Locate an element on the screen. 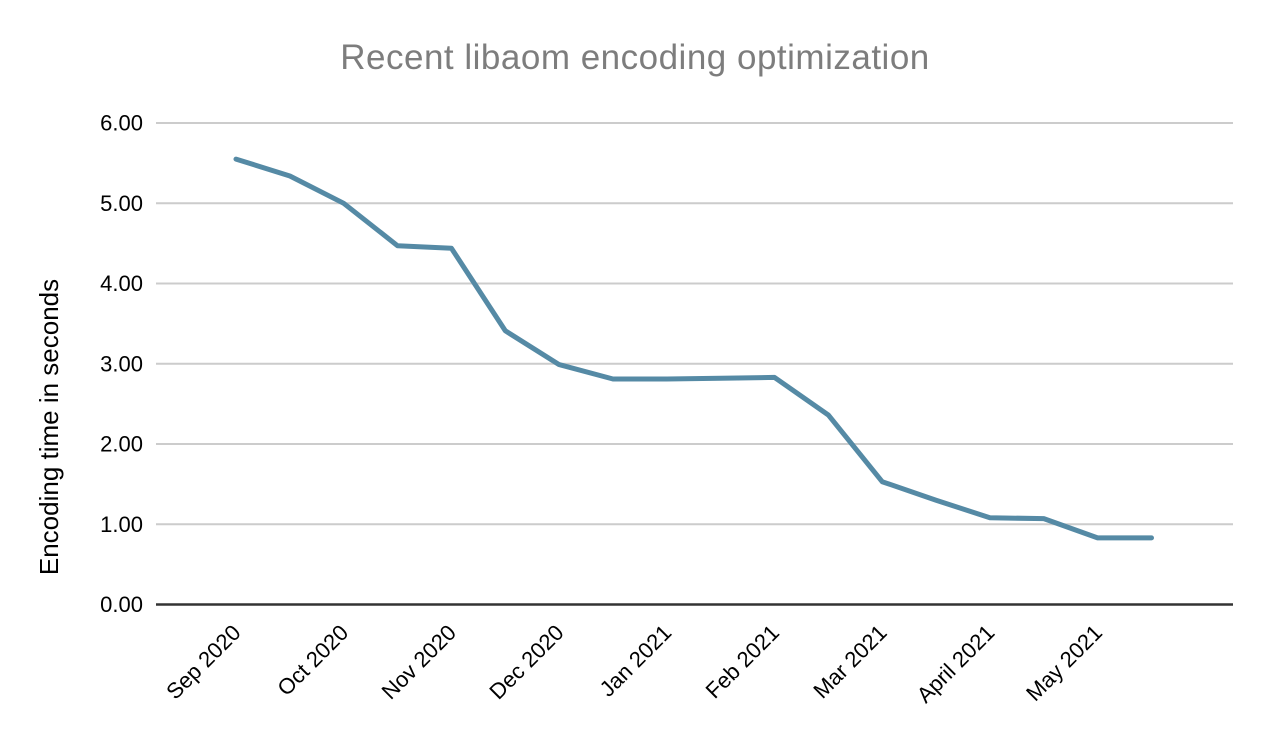 This screenshot has height=742, width=1270. x-tick-label: Nov 2020 is located at coordinates (419, 662).